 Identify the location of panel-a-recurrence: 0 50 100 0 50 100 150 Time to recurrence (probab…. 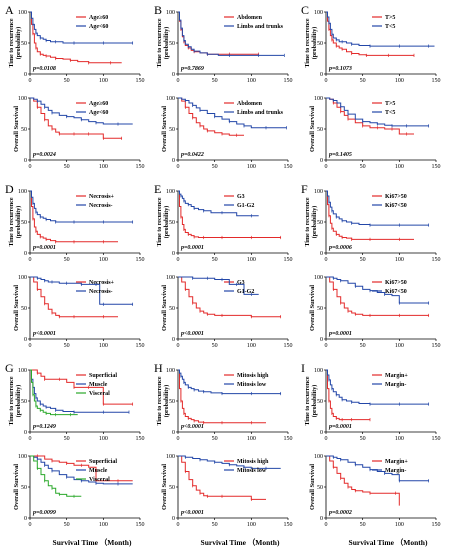
(77, 47).